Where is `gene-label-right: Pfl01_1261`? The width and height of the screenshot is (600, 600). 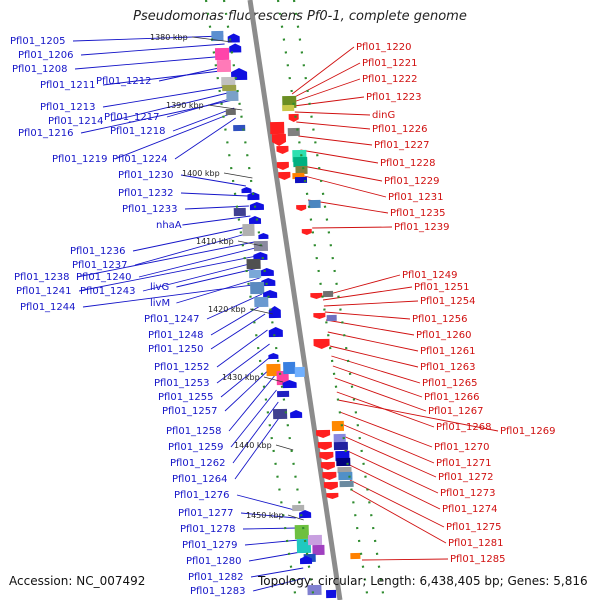
gene-label-right: Pfl01_1261 is located at coordinates (448, 351).